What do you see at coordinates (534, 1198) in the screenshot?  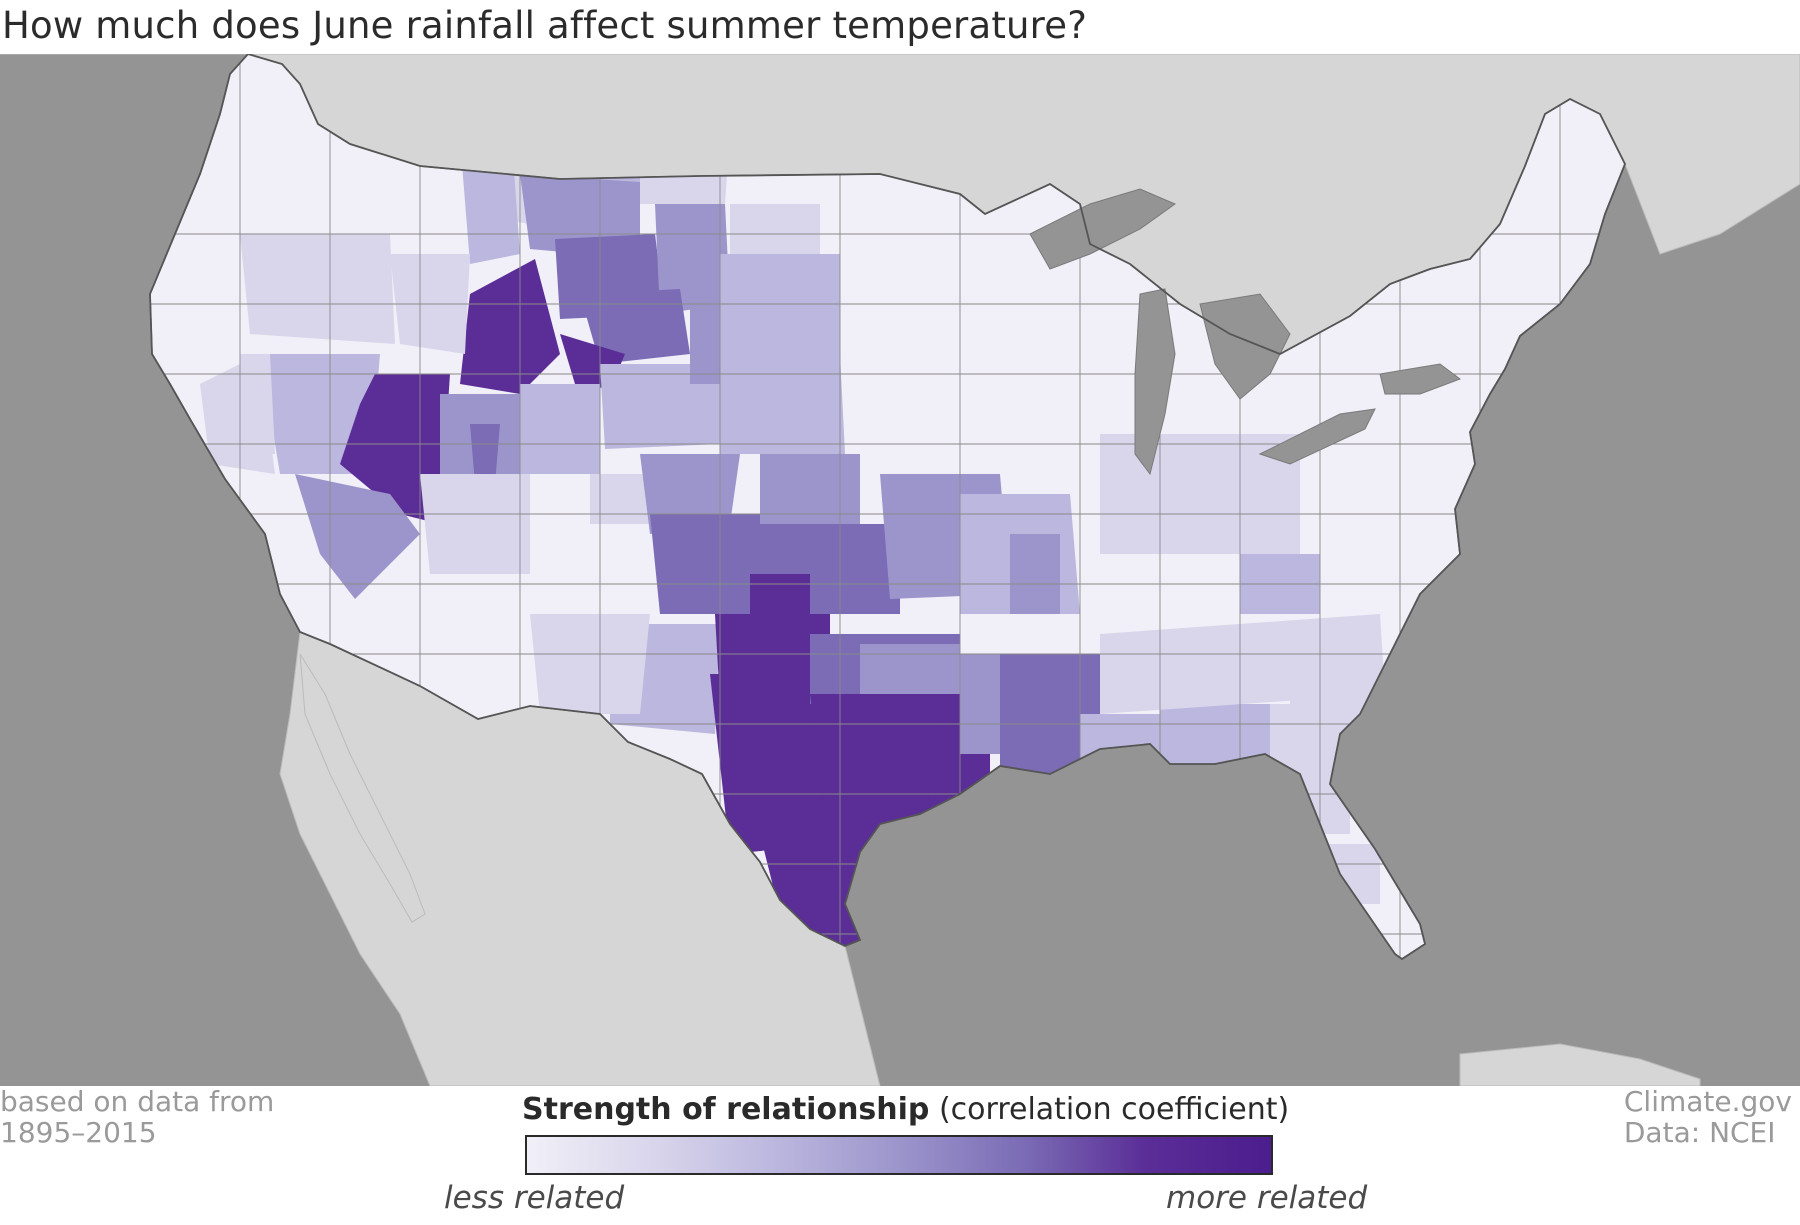 I see `legend-low-label: less related` at bounding box center [534, 1198].